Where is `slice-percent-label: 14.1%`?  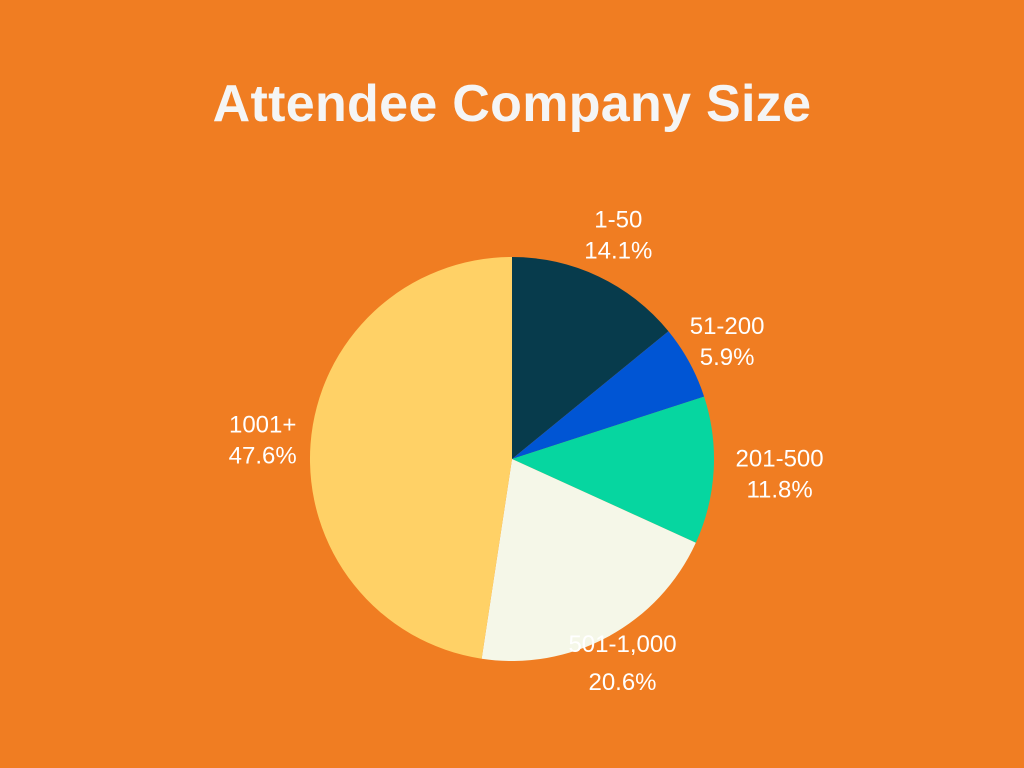
slice-percent-label: 14.1% is located at coordinates (618, 250).